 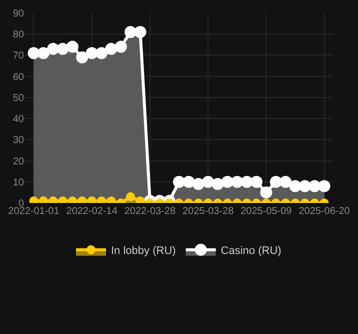 What do you see at coordinates (34, 211) in the screenshot?
I see `x-tick-label: 2022-01-01` at bounding box center [34, 211].